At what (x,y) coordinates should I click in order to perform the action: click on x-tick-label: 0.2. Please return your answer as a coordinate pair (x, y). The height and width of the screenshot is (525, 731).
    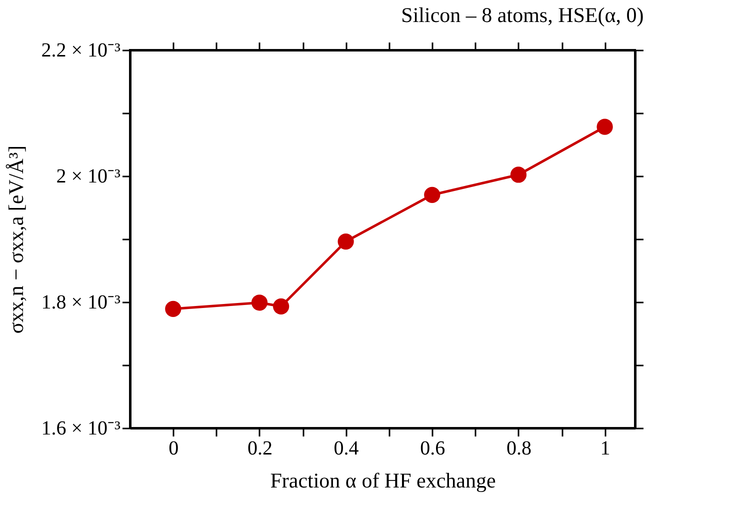
    Looking at the image, I should click on (259, 449).